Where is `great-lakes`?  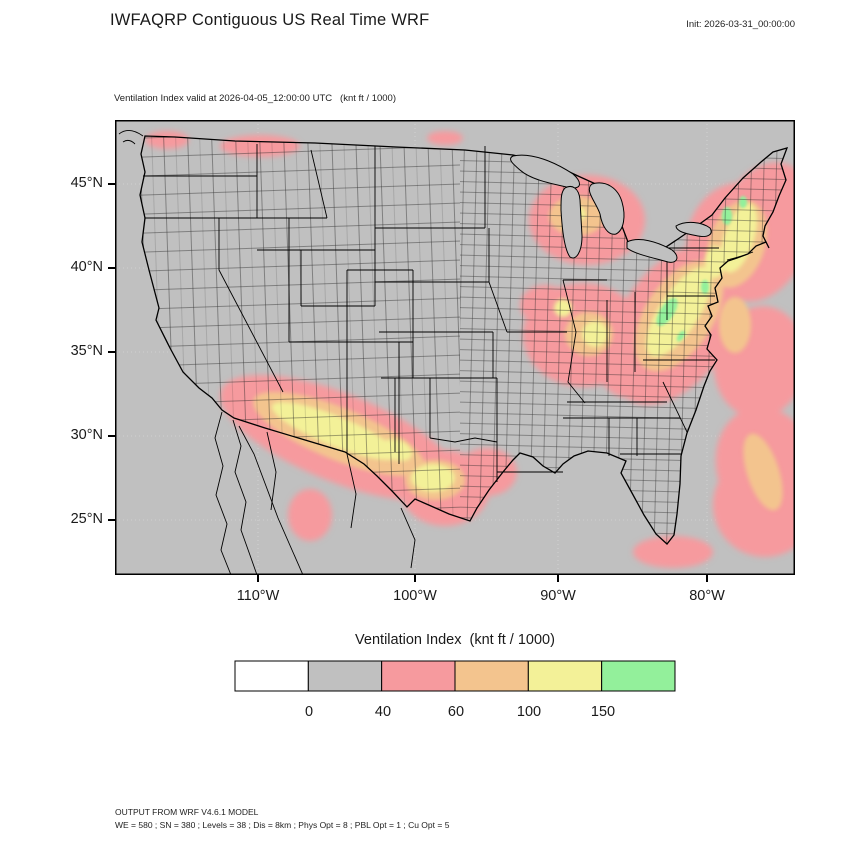 great-lakes is located at coordinates (611, 208).